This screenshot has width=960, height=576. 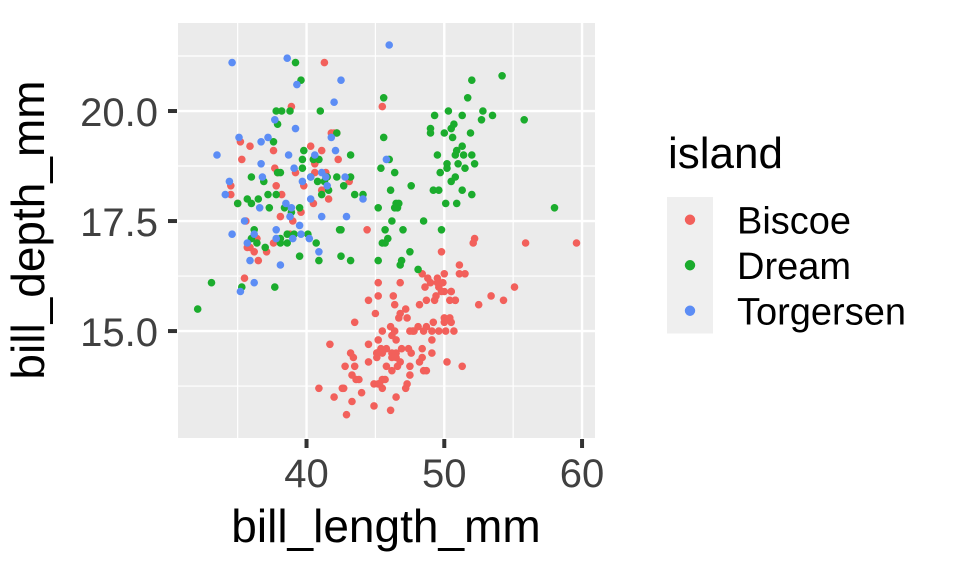 What do you see at coordinates (119, 113) in the screenshot?
I see `y-tick-label: 20.0` at bounding box center [119, 113].